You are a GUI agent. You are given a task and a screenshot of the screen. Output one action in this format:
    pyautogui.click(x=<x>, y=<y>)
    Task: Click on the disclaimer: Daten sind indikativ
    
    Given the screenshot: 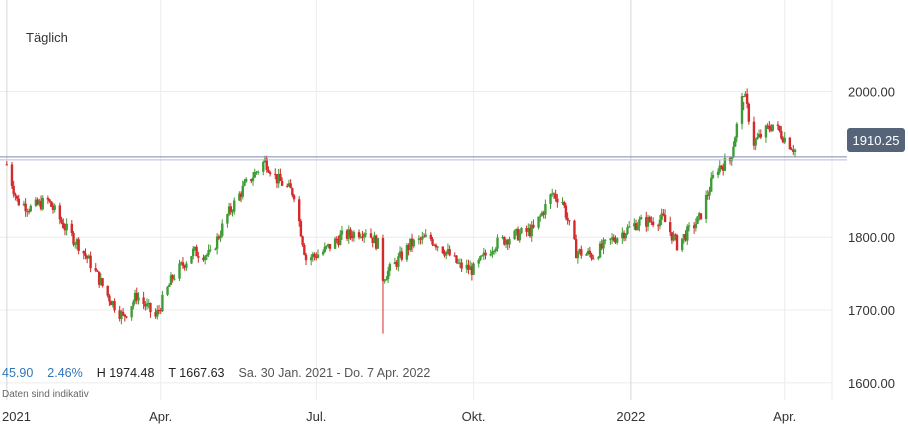 What is the action you would take?
    pyautogui.click(x=45, y=394)
    